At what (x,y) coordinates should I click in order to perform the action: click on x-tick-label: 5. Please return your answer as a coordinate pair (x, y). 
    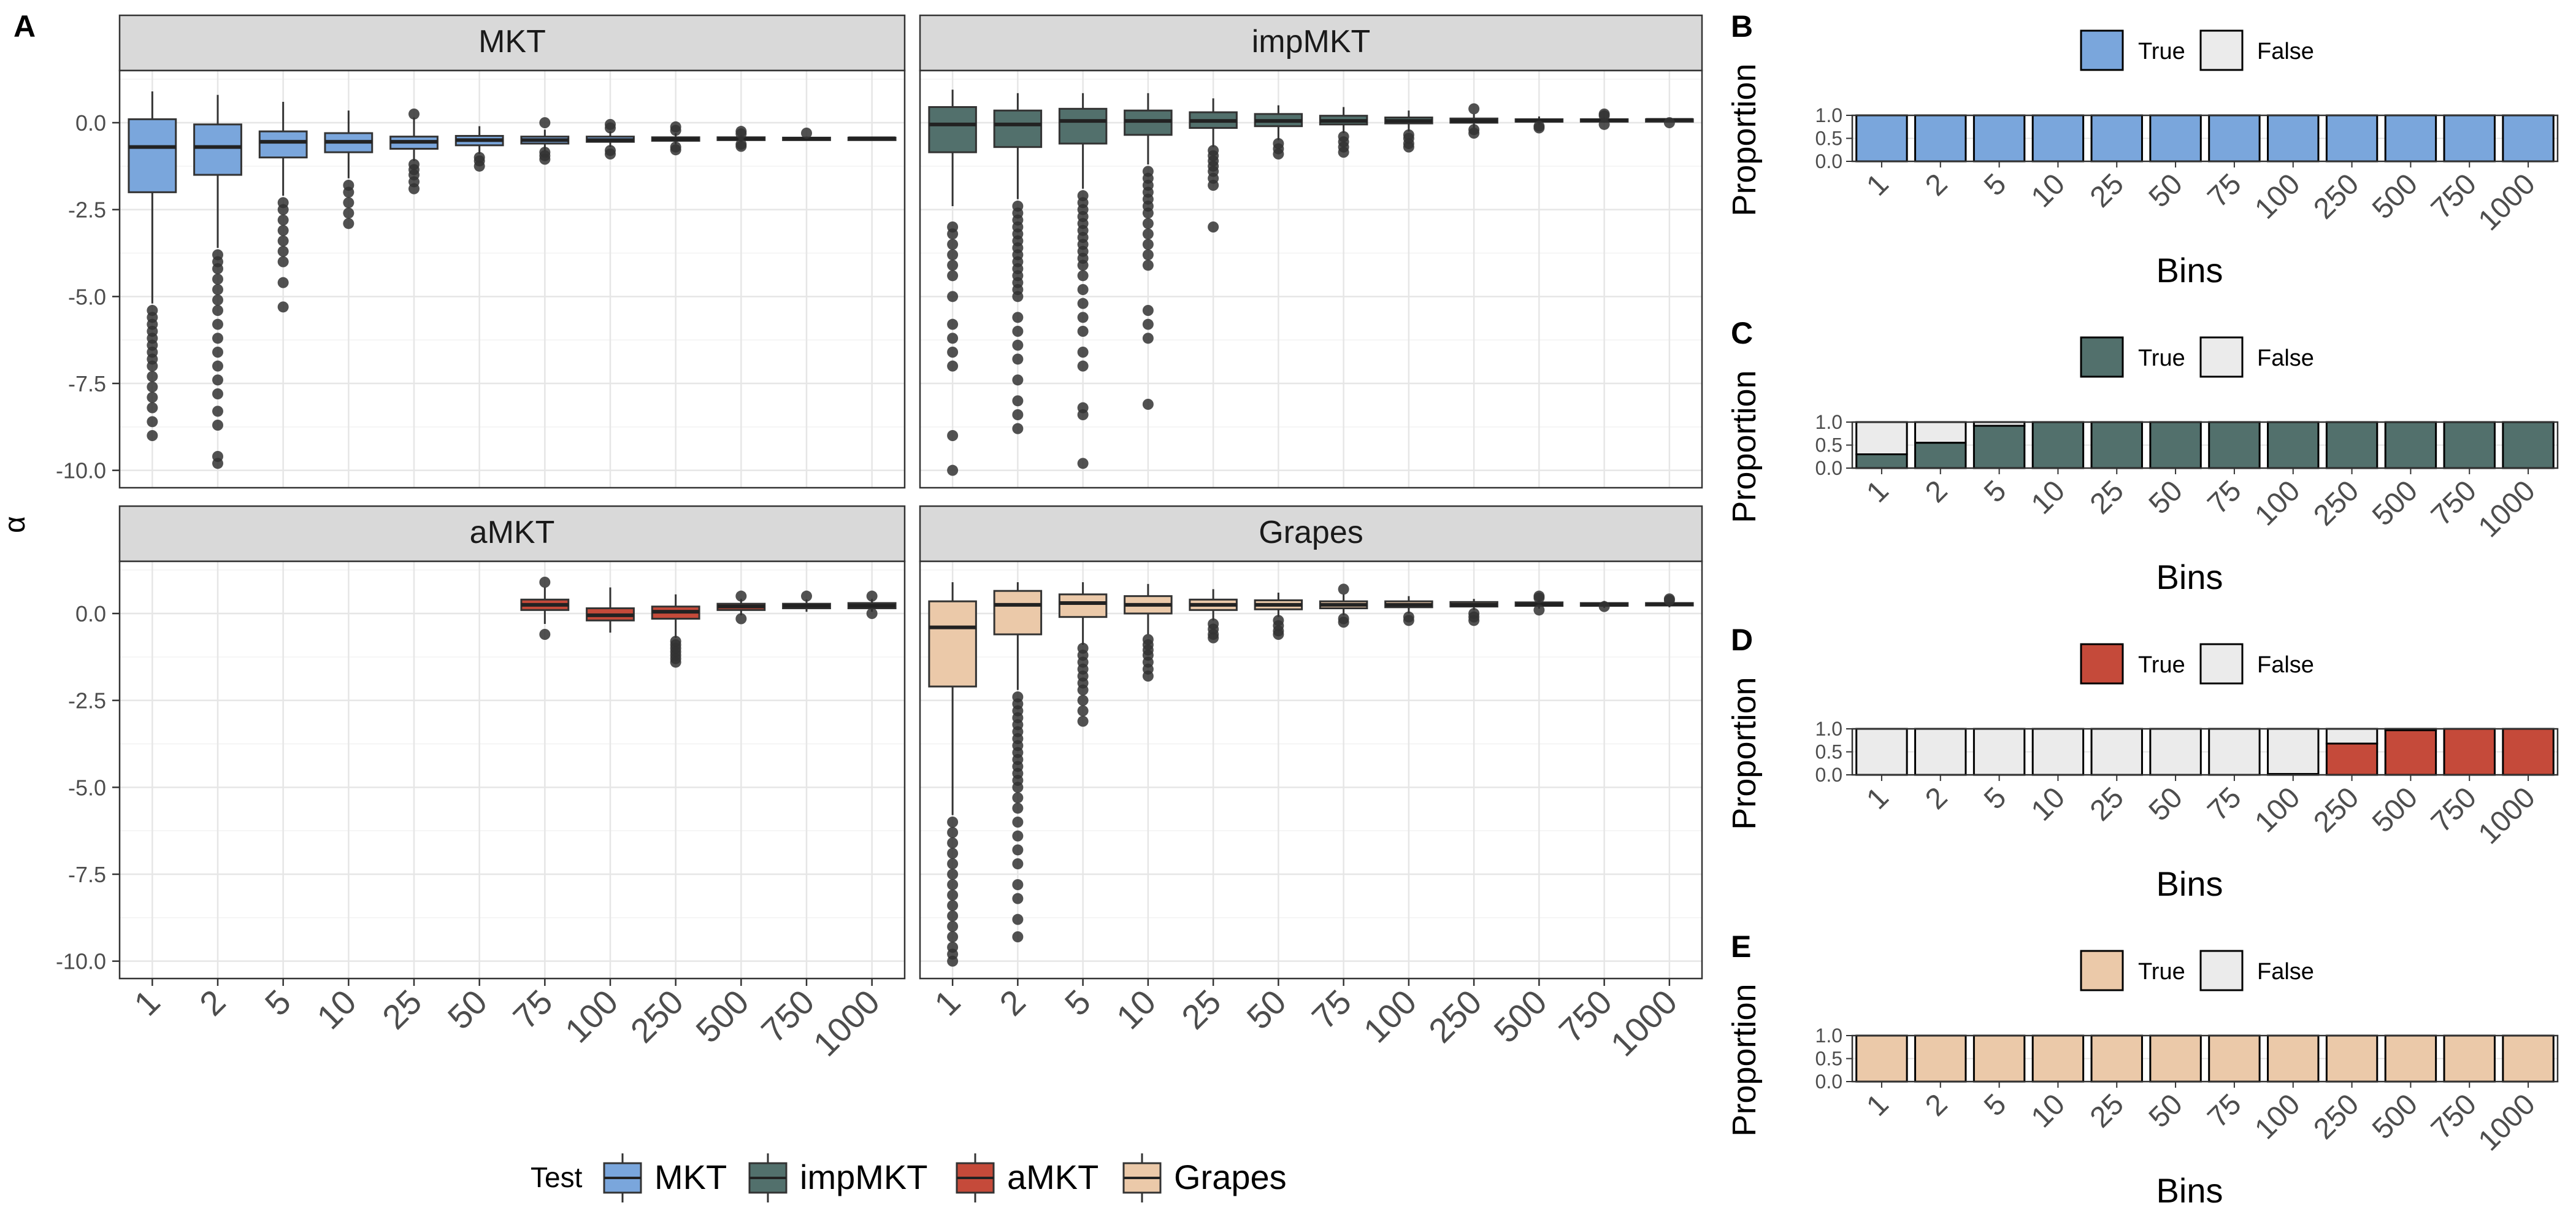
    Looking at the image, I should click on (1995, 1105).